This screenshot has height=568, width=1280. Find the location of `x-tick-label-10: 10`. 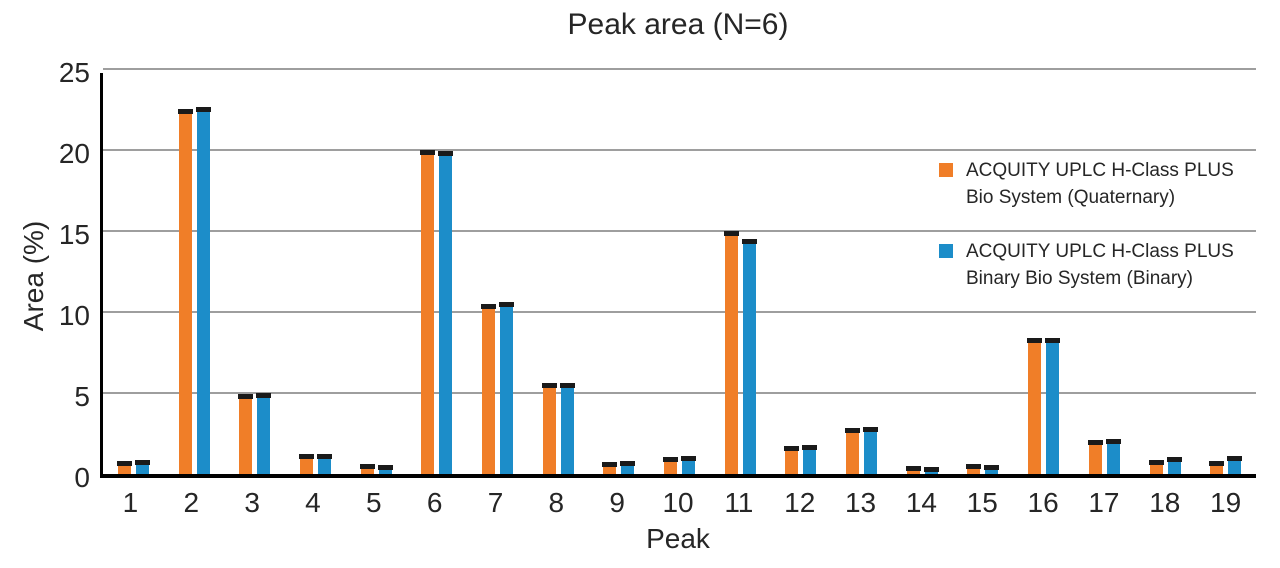

x-tick-label-10: 10 is located at coordinates (678, 502).